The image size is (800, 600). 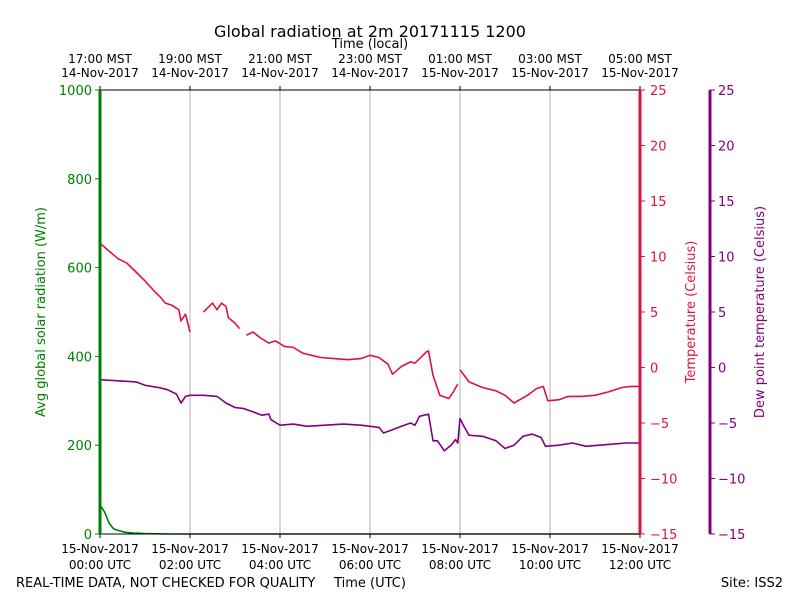 I want to click on right-tick-label: 20, so click(x=658, y=147).